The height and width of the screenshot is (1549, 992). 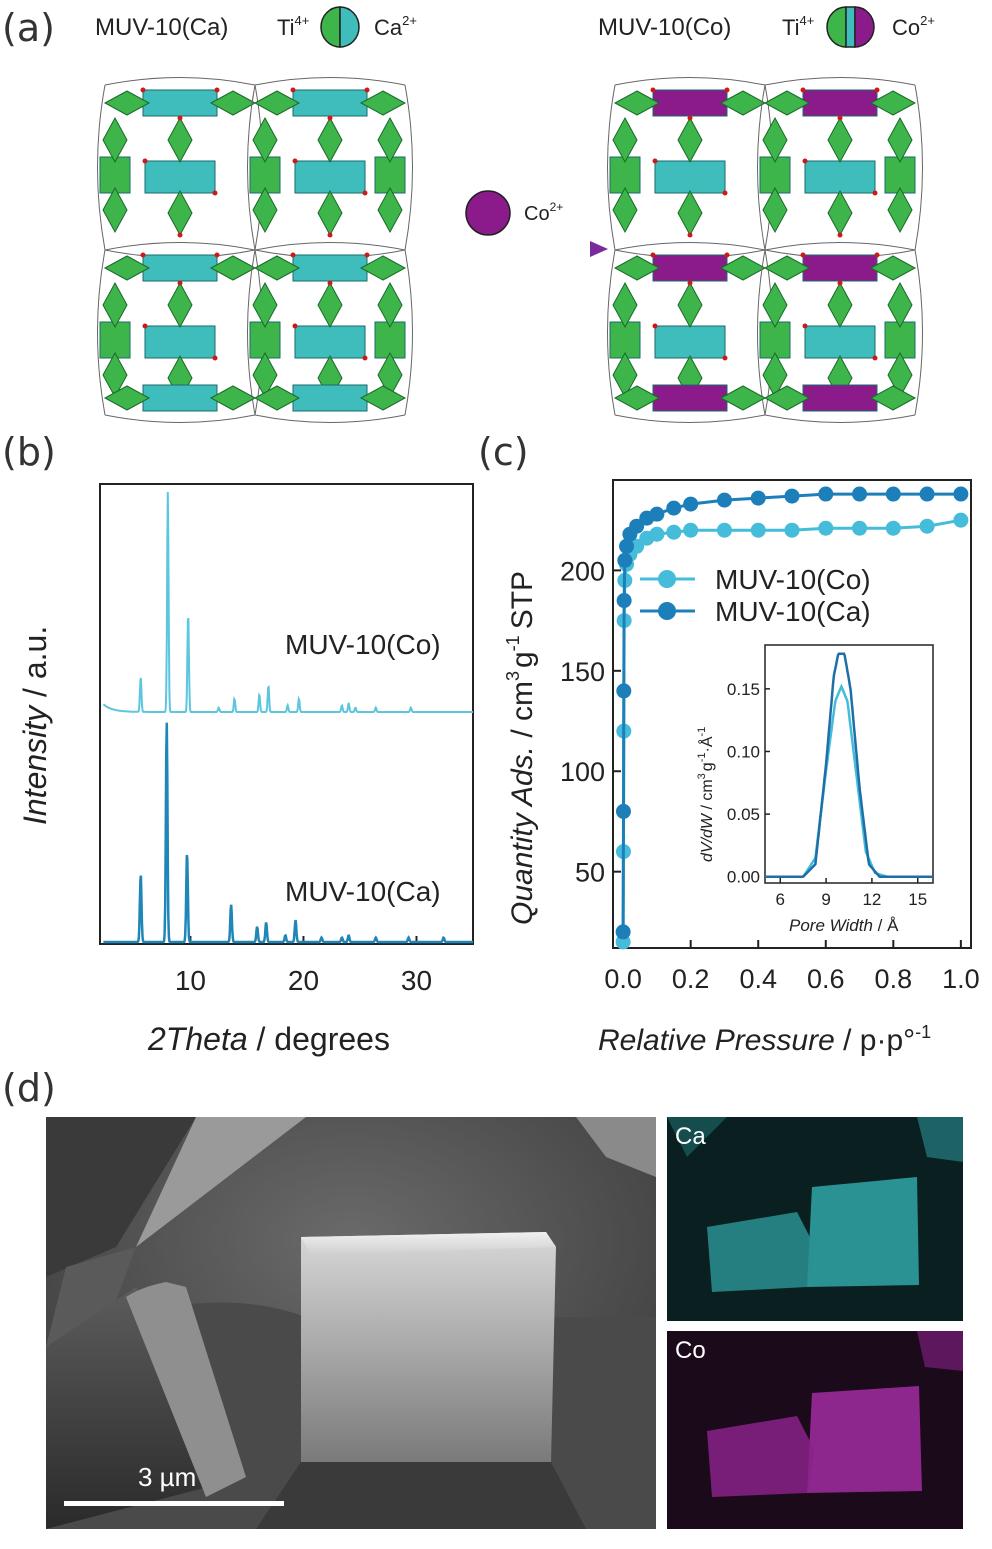 What do you see at coordinates (826, 979) in the screenshot?
I see `iso-xtick-label: 0.6` at bounding box center [826, 979].